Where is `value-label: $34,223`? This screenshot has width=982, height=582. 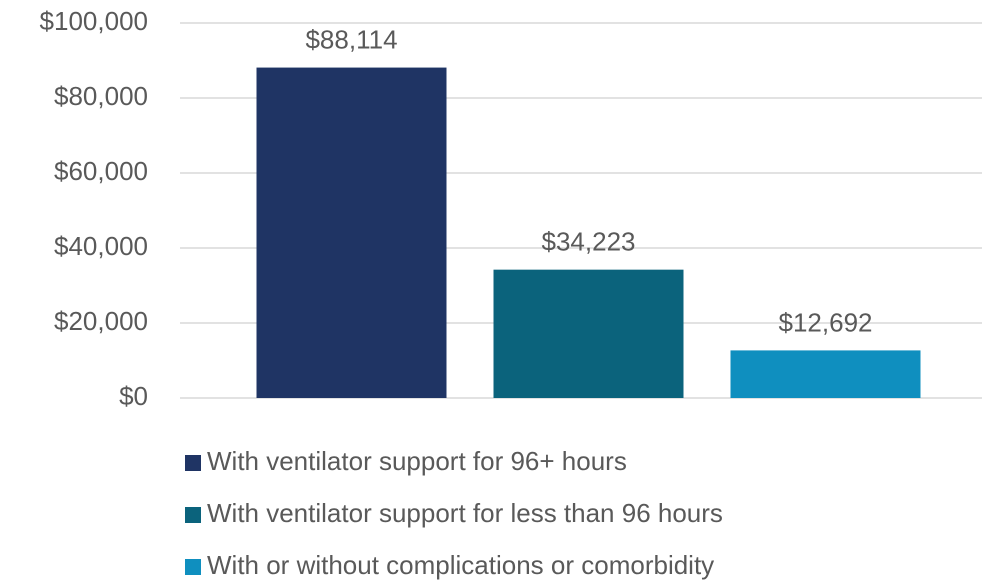 value-label: $34,223 is located at coordinates (589, 242).